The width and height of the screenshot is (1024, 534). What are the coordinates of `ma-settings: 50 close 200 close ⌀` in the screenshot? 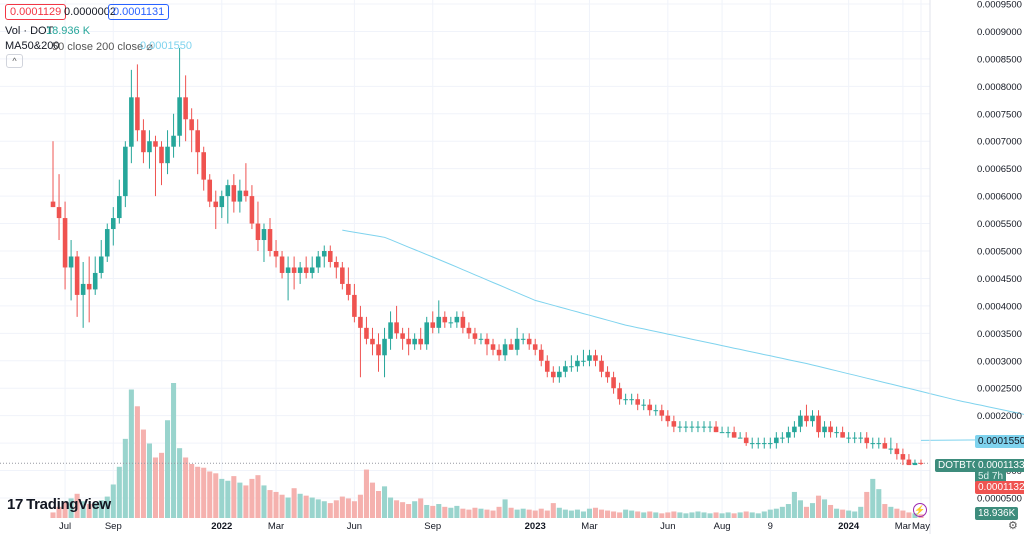 It's located at (102, 46).